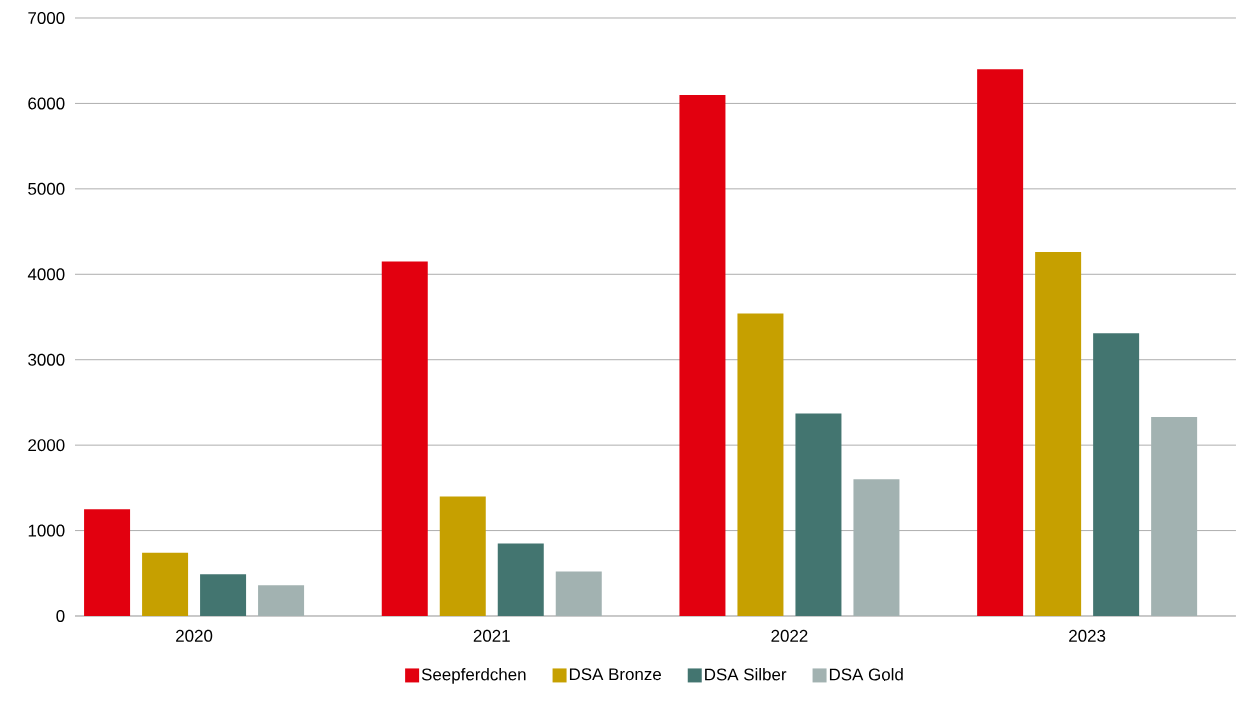 Image resolution: width=1236 pixels, height=708 pixels. Describe the element at coordinates (194, 635) in the screenshot. I see `x-tick-label: 2020` at that location.